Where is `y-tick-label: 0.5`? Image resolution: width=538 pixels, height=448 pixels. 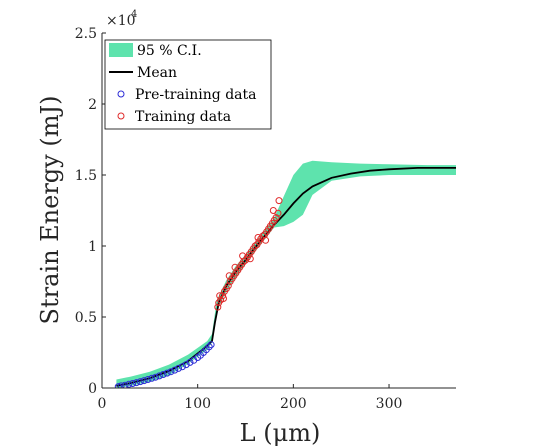 y-tick-label: 0.5 is located at coordinates (86, 318).